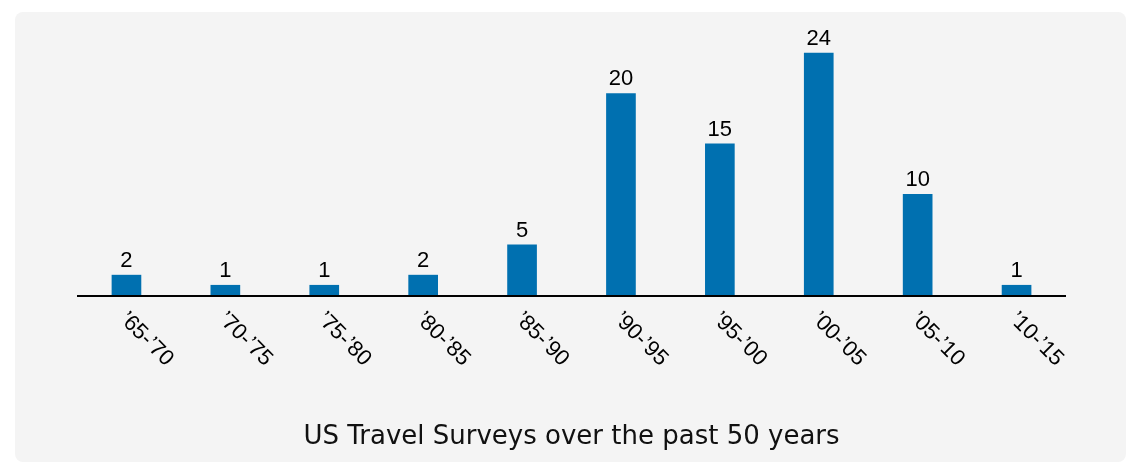 The height and width of the screenshot is (462, 1126). What do you see at coordinates (522, 229) in the screenshot?
I see `data-label: 5` at bounding box center [522, 229].